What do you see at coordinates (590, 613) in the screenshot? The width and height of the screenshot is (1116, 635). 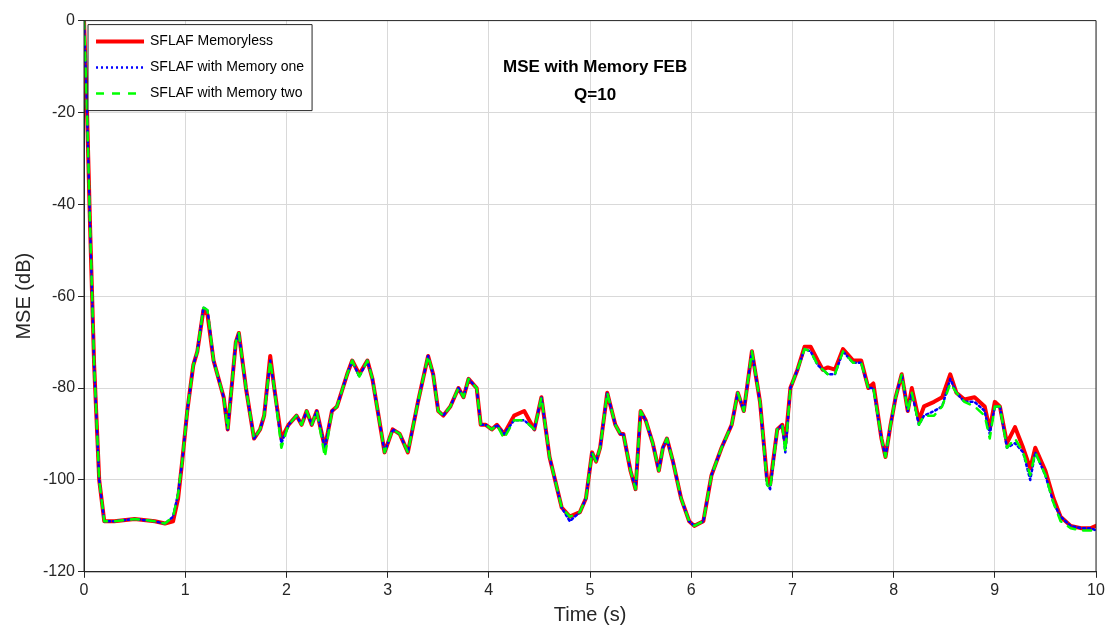 I see `x-axis-title: Time (s)` at bounding box center [590, 613].